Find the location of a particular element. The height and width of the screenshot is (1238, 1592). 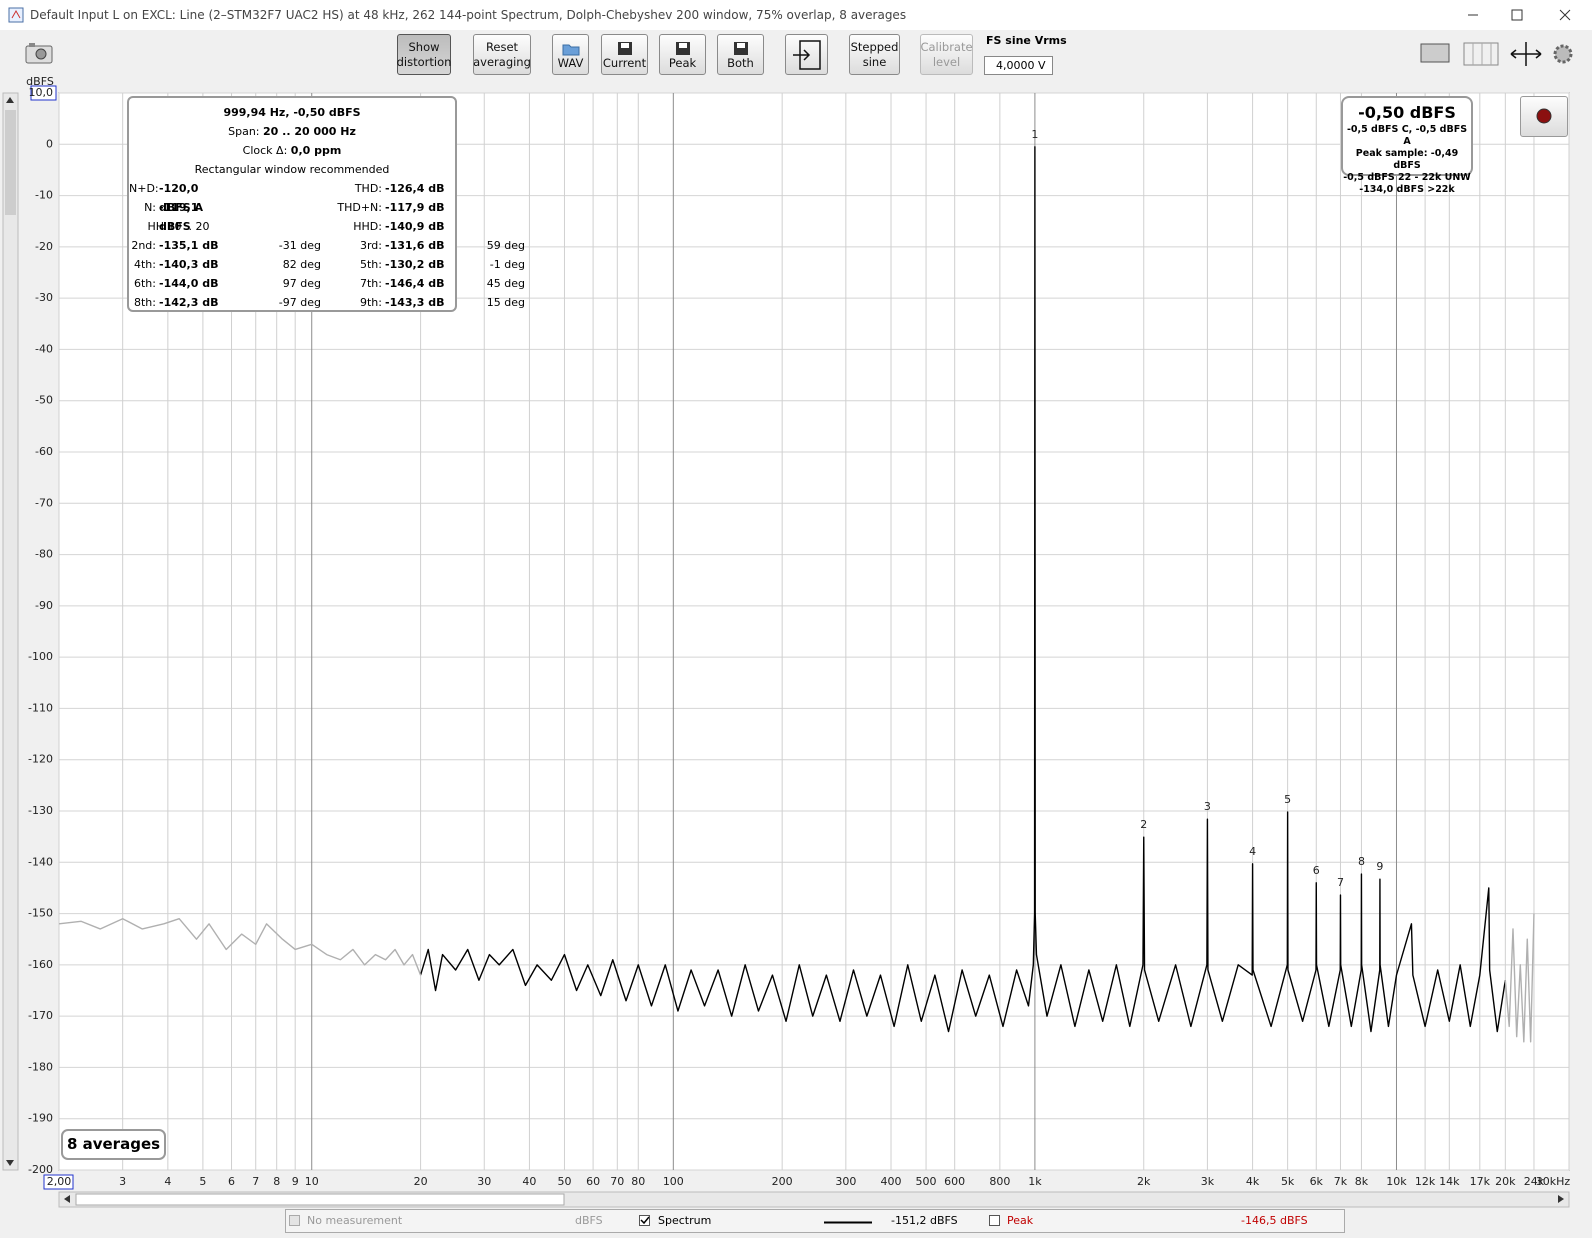

current-button: Current is located at coordinates (624, 54).